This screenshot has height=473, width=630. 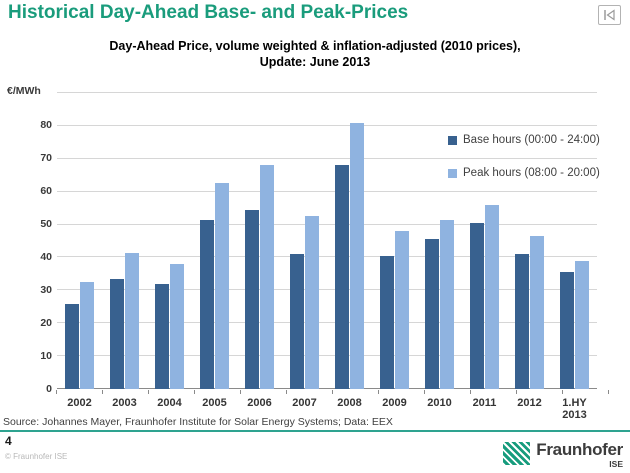 I want to click on legend-item-base: Base hours (00:00 - 24:00), so click(x=524, y=140).